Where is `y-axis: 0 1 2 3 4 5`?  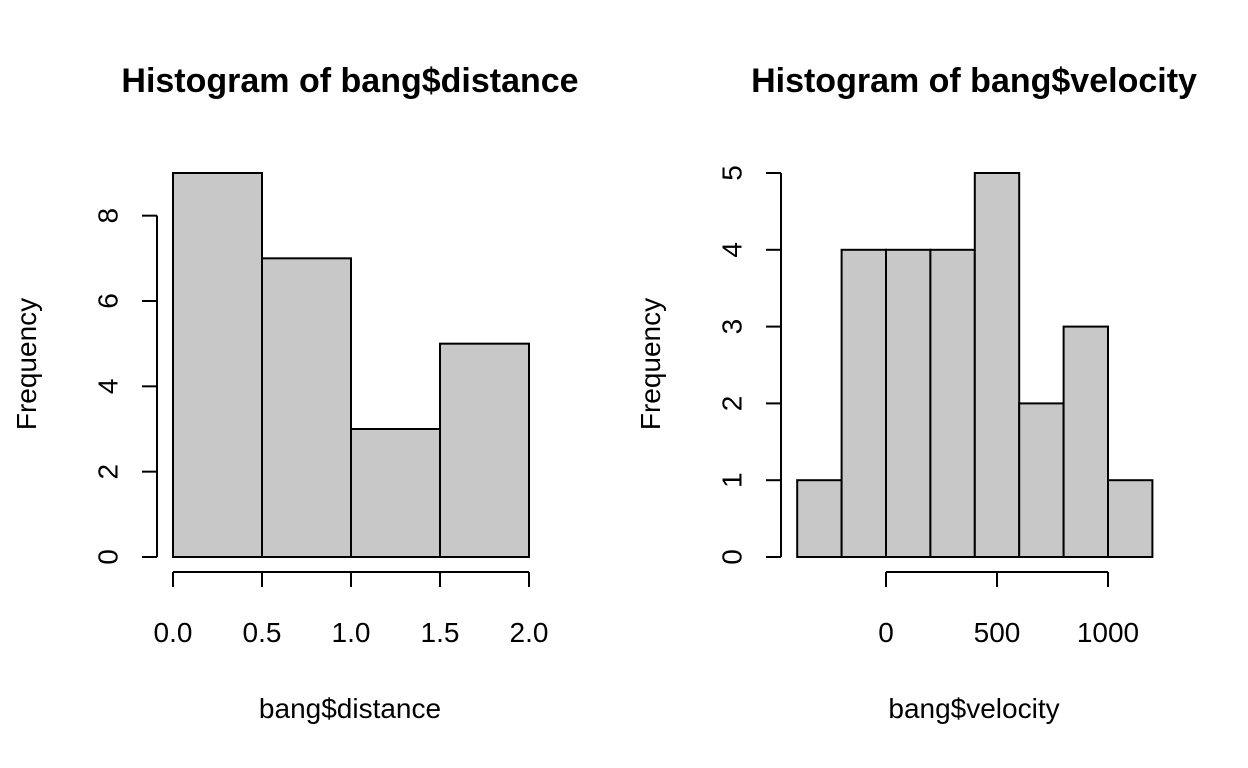 y-axis: 0 1 2 3 4 5 is located at coordinates (749, 365).